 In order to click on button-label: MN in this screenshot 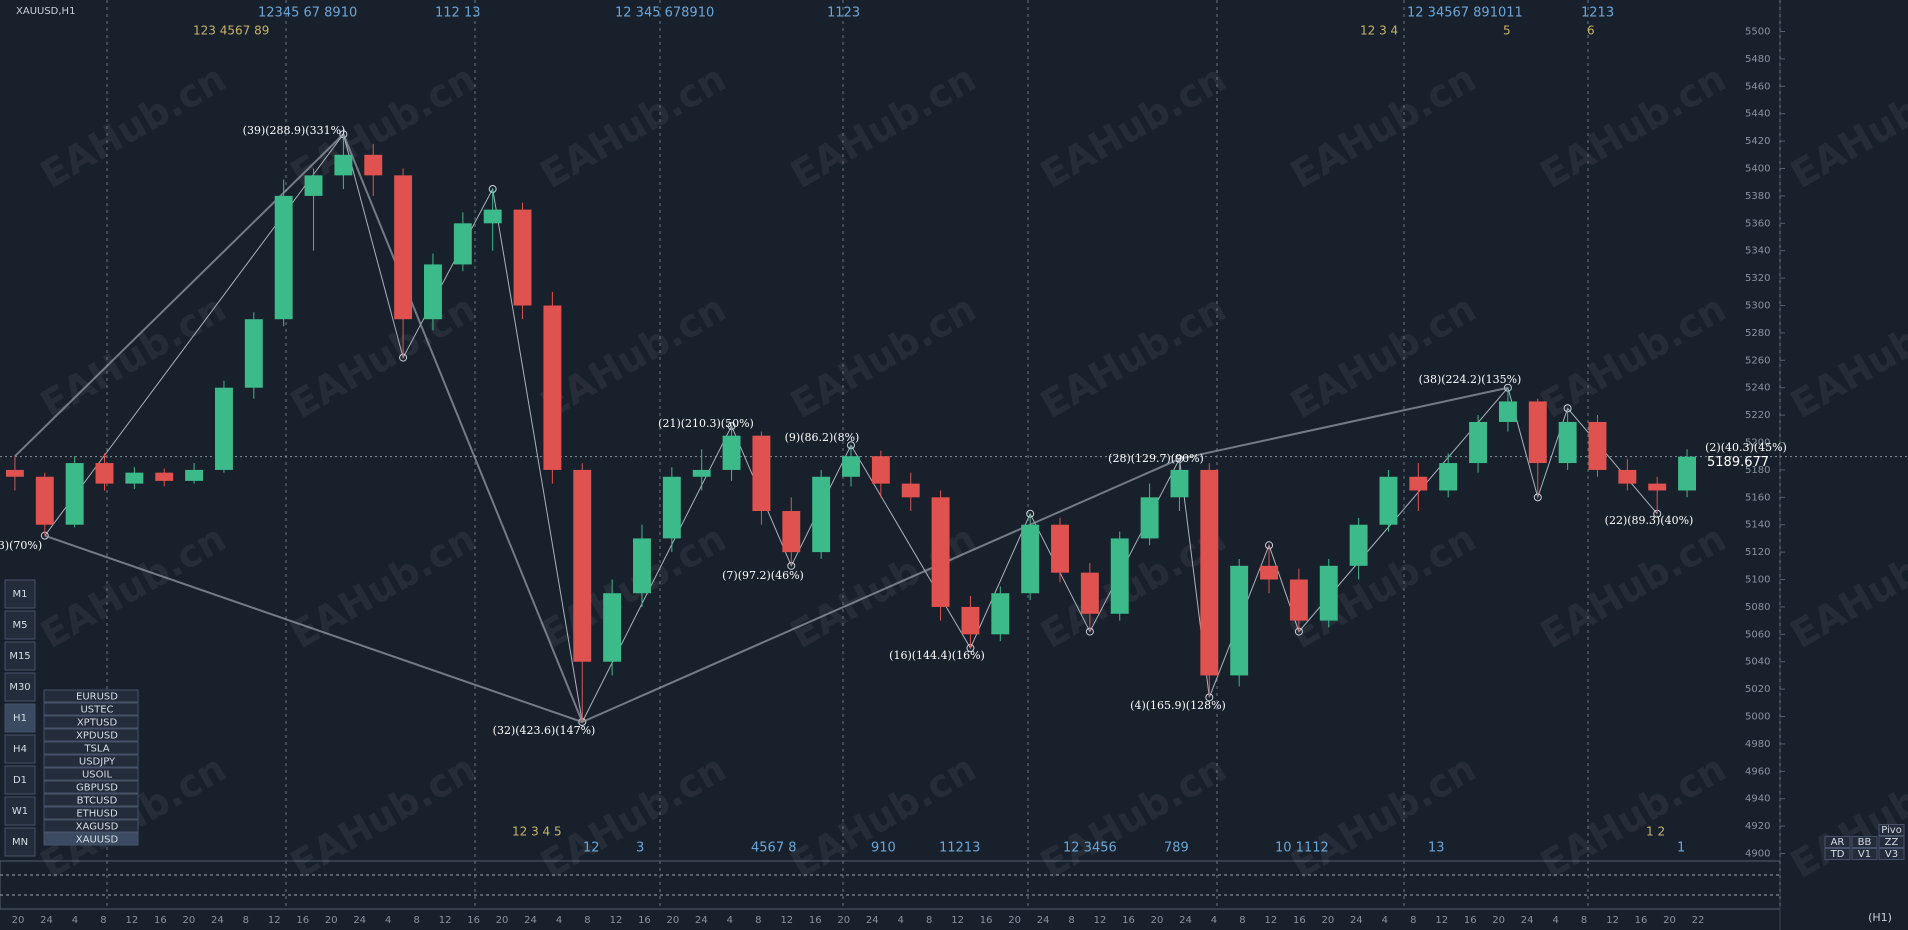, I will do `click(20, 842)`.